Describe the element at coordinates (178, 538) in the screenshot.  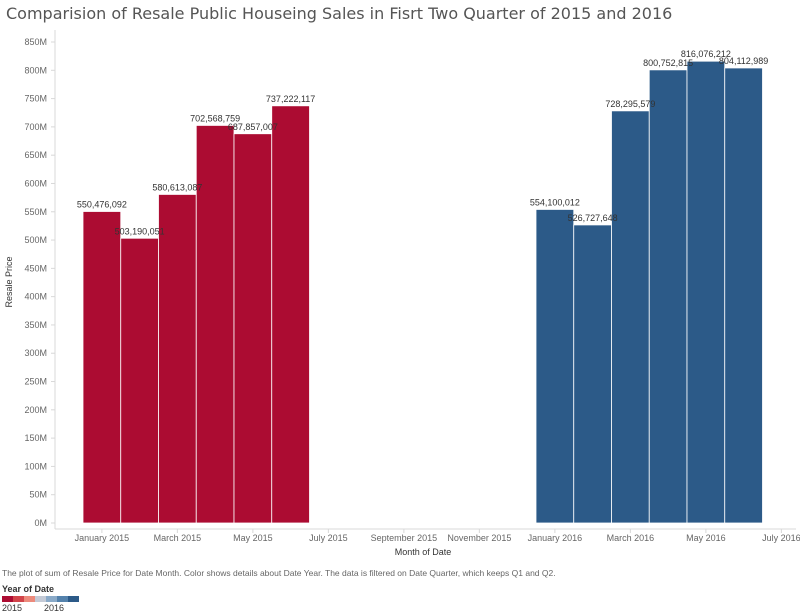
I see `x-tick-label: March 2015` at that location.